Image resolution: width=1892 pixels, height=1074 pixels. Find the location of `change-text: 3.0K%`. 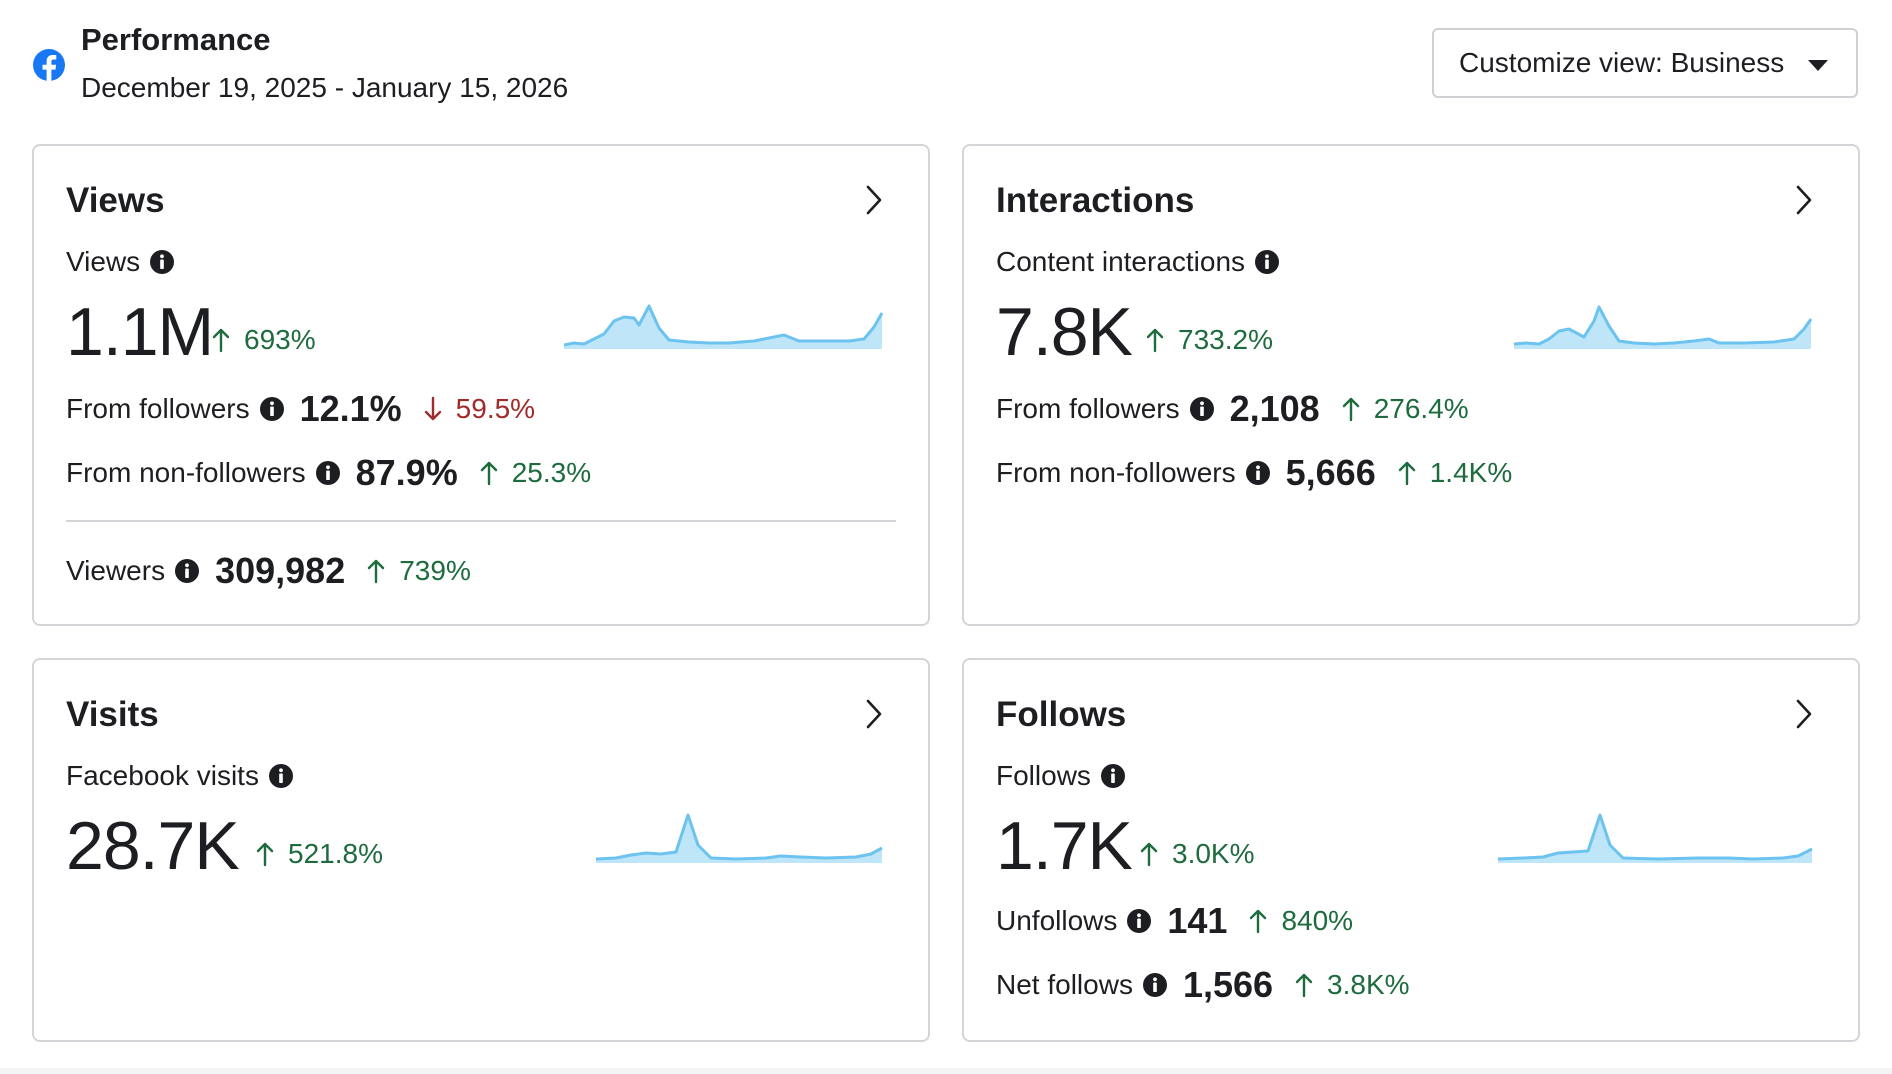

change-text: 3.0K% is located at coordinates (1213, 853).